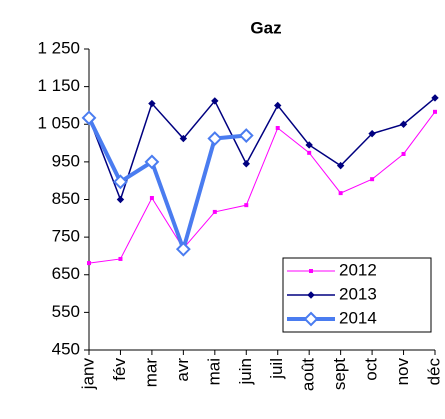 Image resolution: width=445 pixels, height=419 pixels. Describe the element at coordinates (58, 85) in the screenshot. I see `y-tick-label: 1 150` at that location.